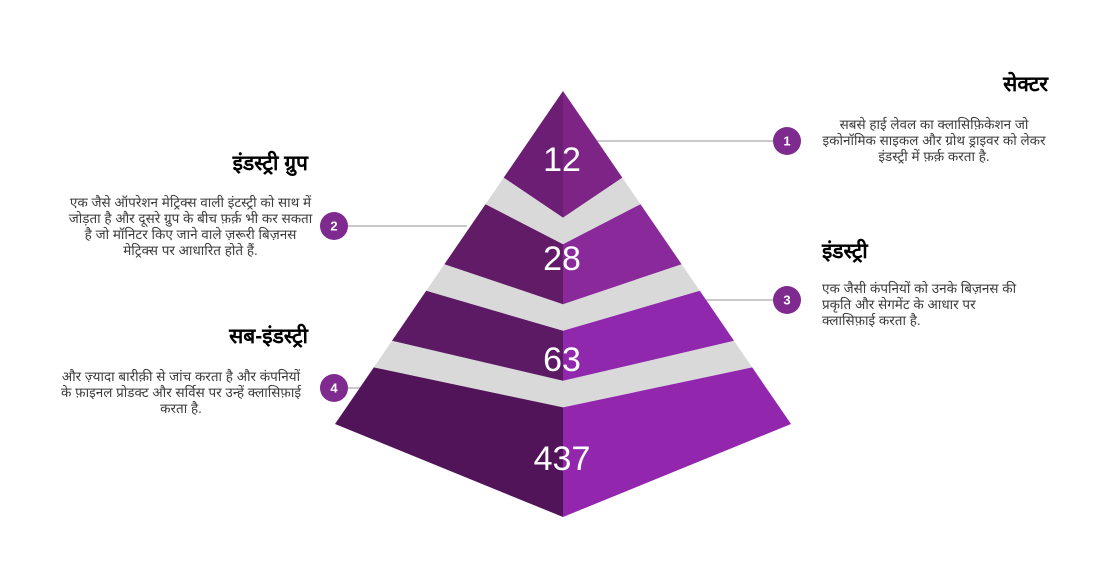 This screenshot has width=1097, height=567. Describe the element at coordinates (477, 335) in the screenshot. I see `tier-industry-left-face` at that location.